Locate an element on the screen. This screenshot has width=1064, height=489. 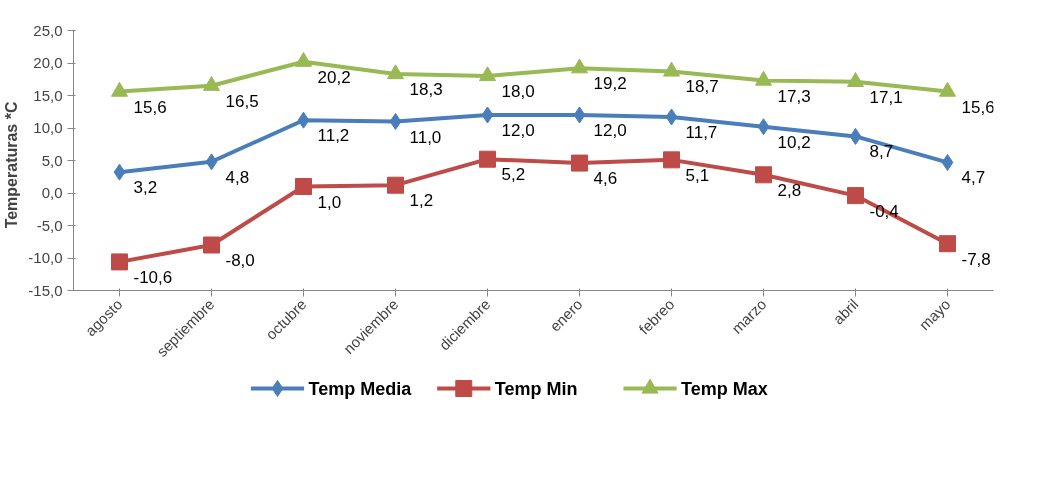
y-tick-label: 10,0 is located at coordinates (48, 127).